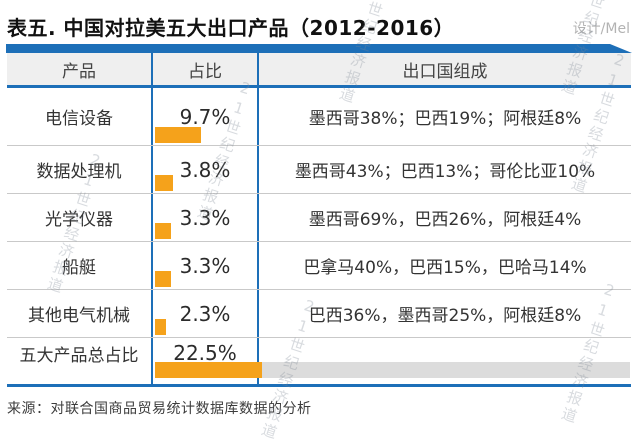 Image resolution: width=638 pixels, height=444 pixels. What do you see at coordinates (80, 169) in the screenshot?
I see `product-cell: 数据处理机` at bounding box center [80, 169].